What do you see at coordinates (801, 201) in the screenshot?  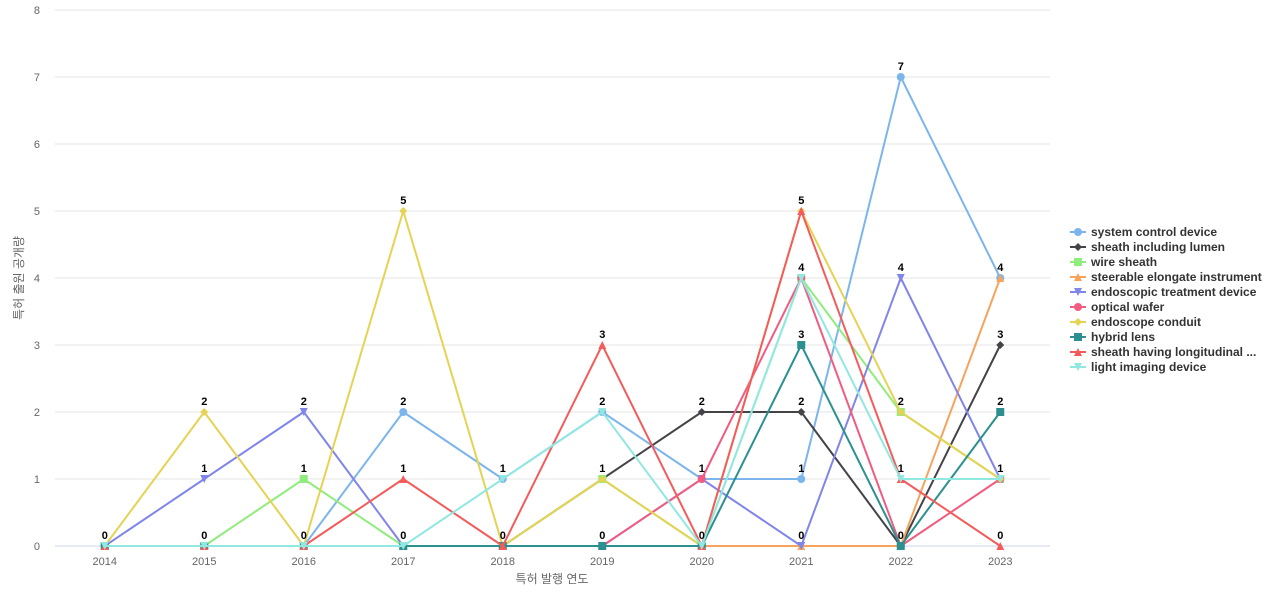 I see `data-label-sheath-having-longitudinal: 5` at bounding box center [801, 201].